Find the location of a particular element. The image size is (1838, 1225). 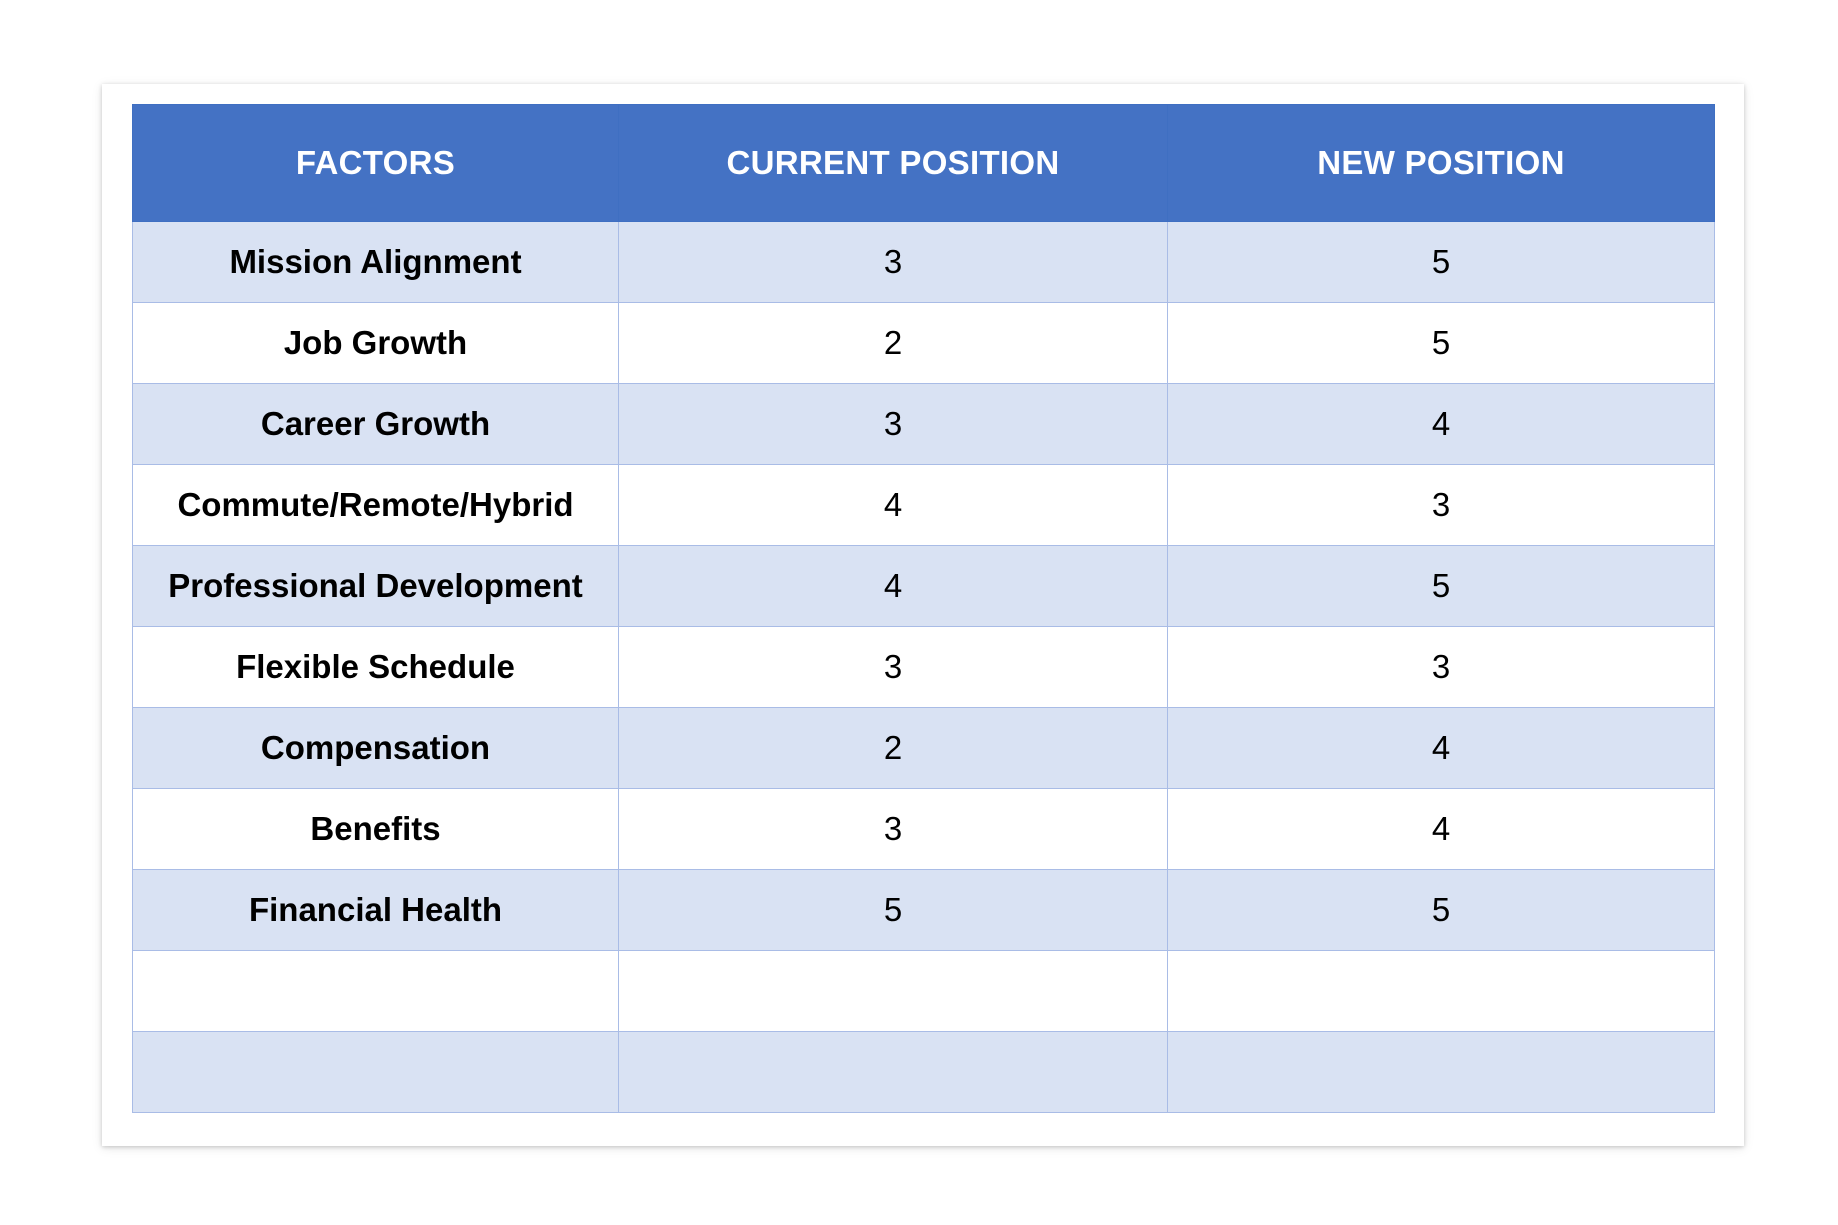

table-row: Flexible Schedule 3 3 is located at coordinates (923, 667).